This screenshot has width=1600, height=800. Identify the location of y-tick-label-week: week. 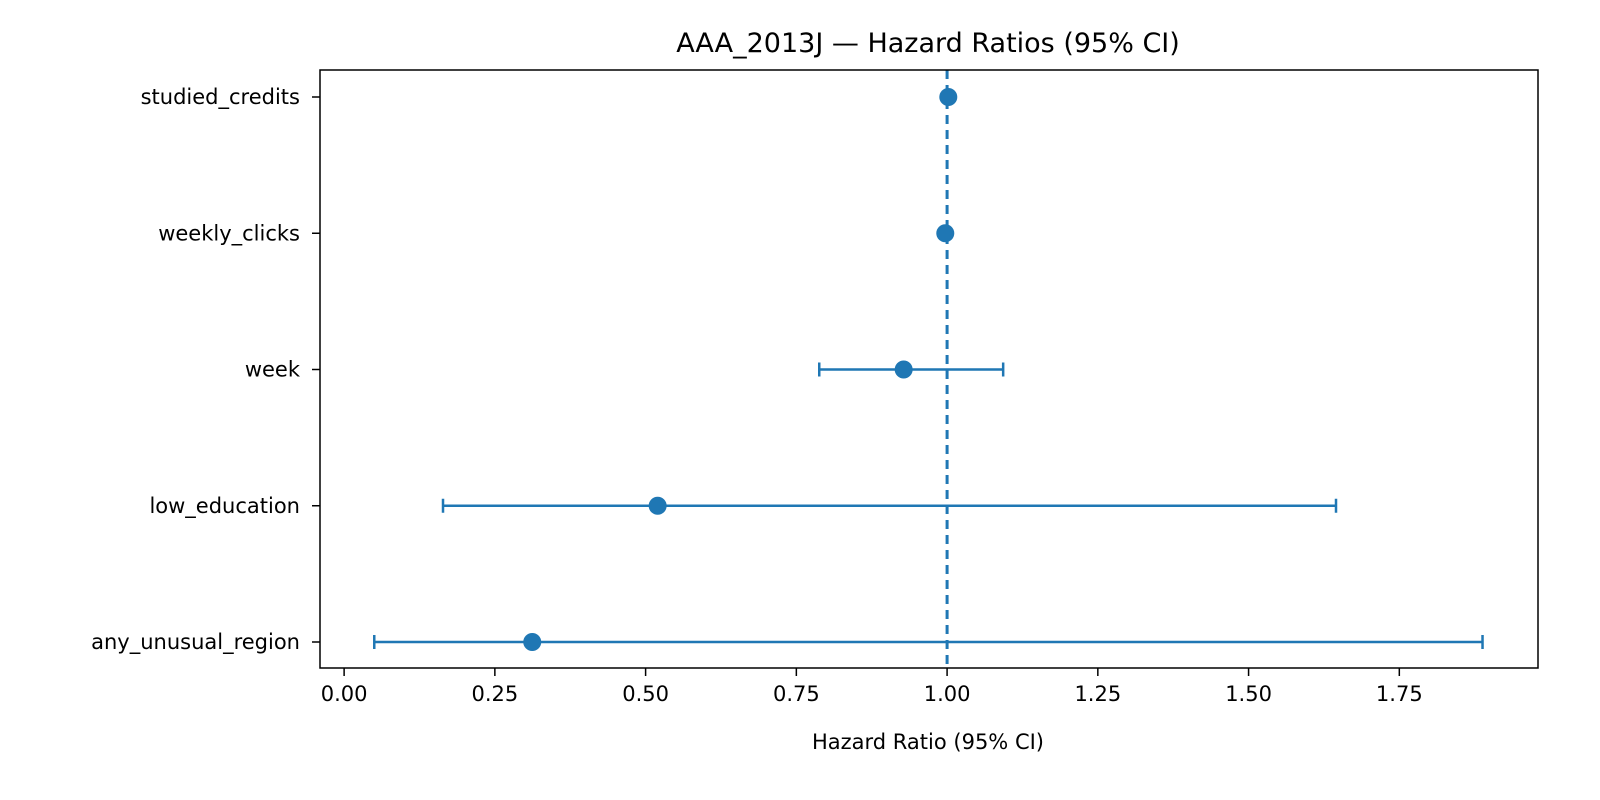
(273, 370).